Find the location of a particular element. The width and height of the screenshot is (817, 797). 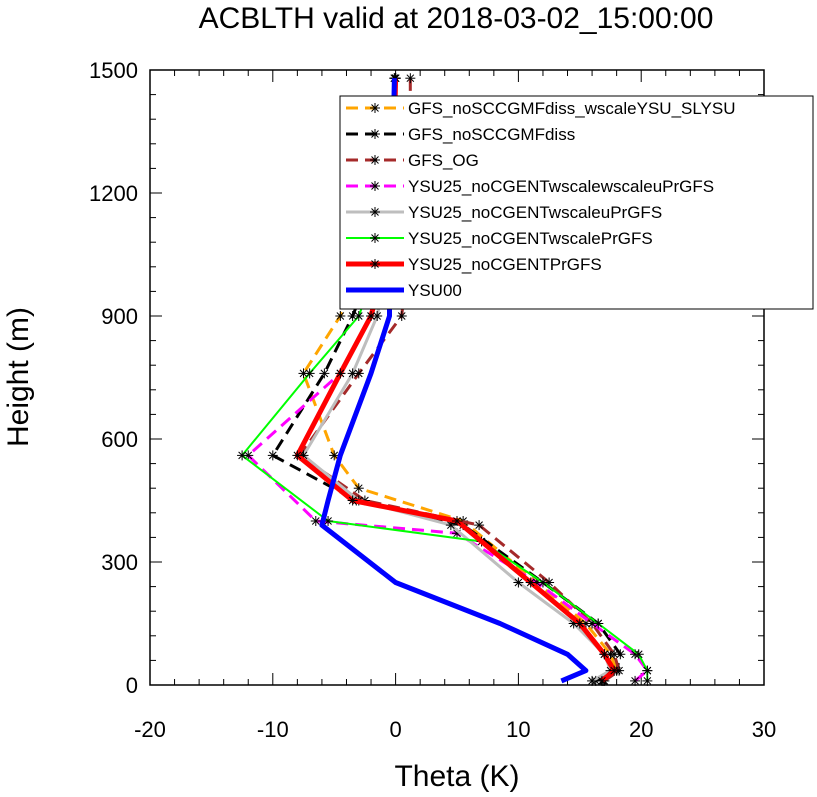

legend-label: YSU25_noCGENTwscalePrGFS is located at coordinates (530, 238).